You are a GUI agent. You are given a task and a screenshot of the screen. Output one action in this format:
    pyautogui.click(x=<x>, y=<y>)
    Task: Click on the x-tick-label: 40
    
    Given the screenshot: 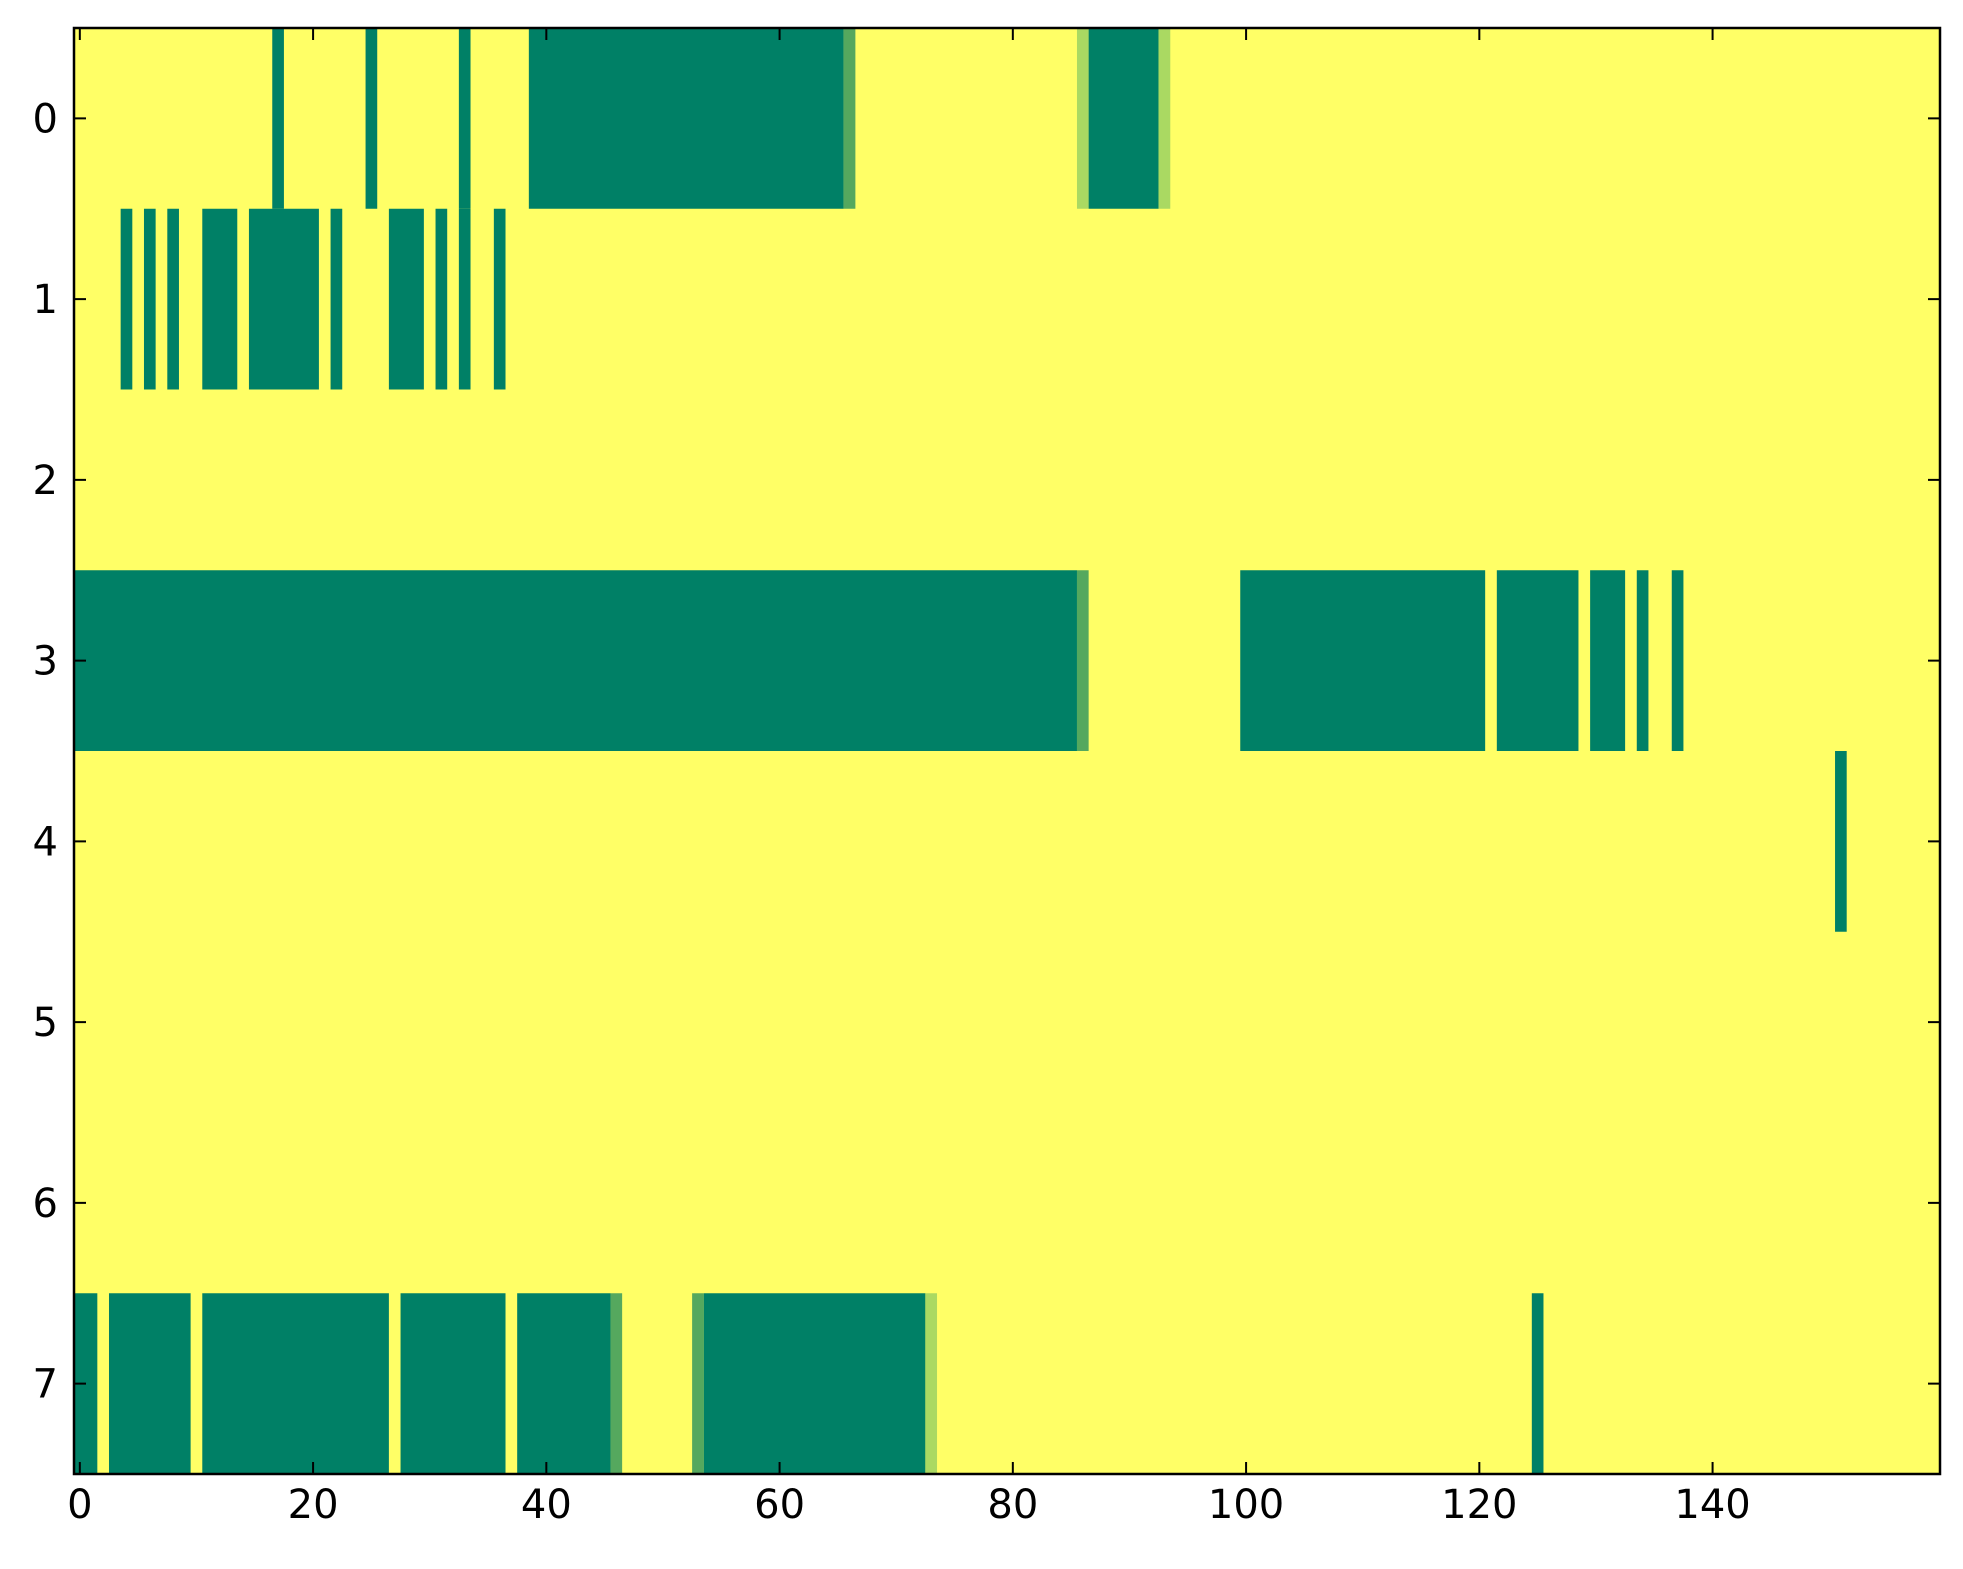 What is the action you would take?
    pyautogui.click(x=546, y=1505)
    